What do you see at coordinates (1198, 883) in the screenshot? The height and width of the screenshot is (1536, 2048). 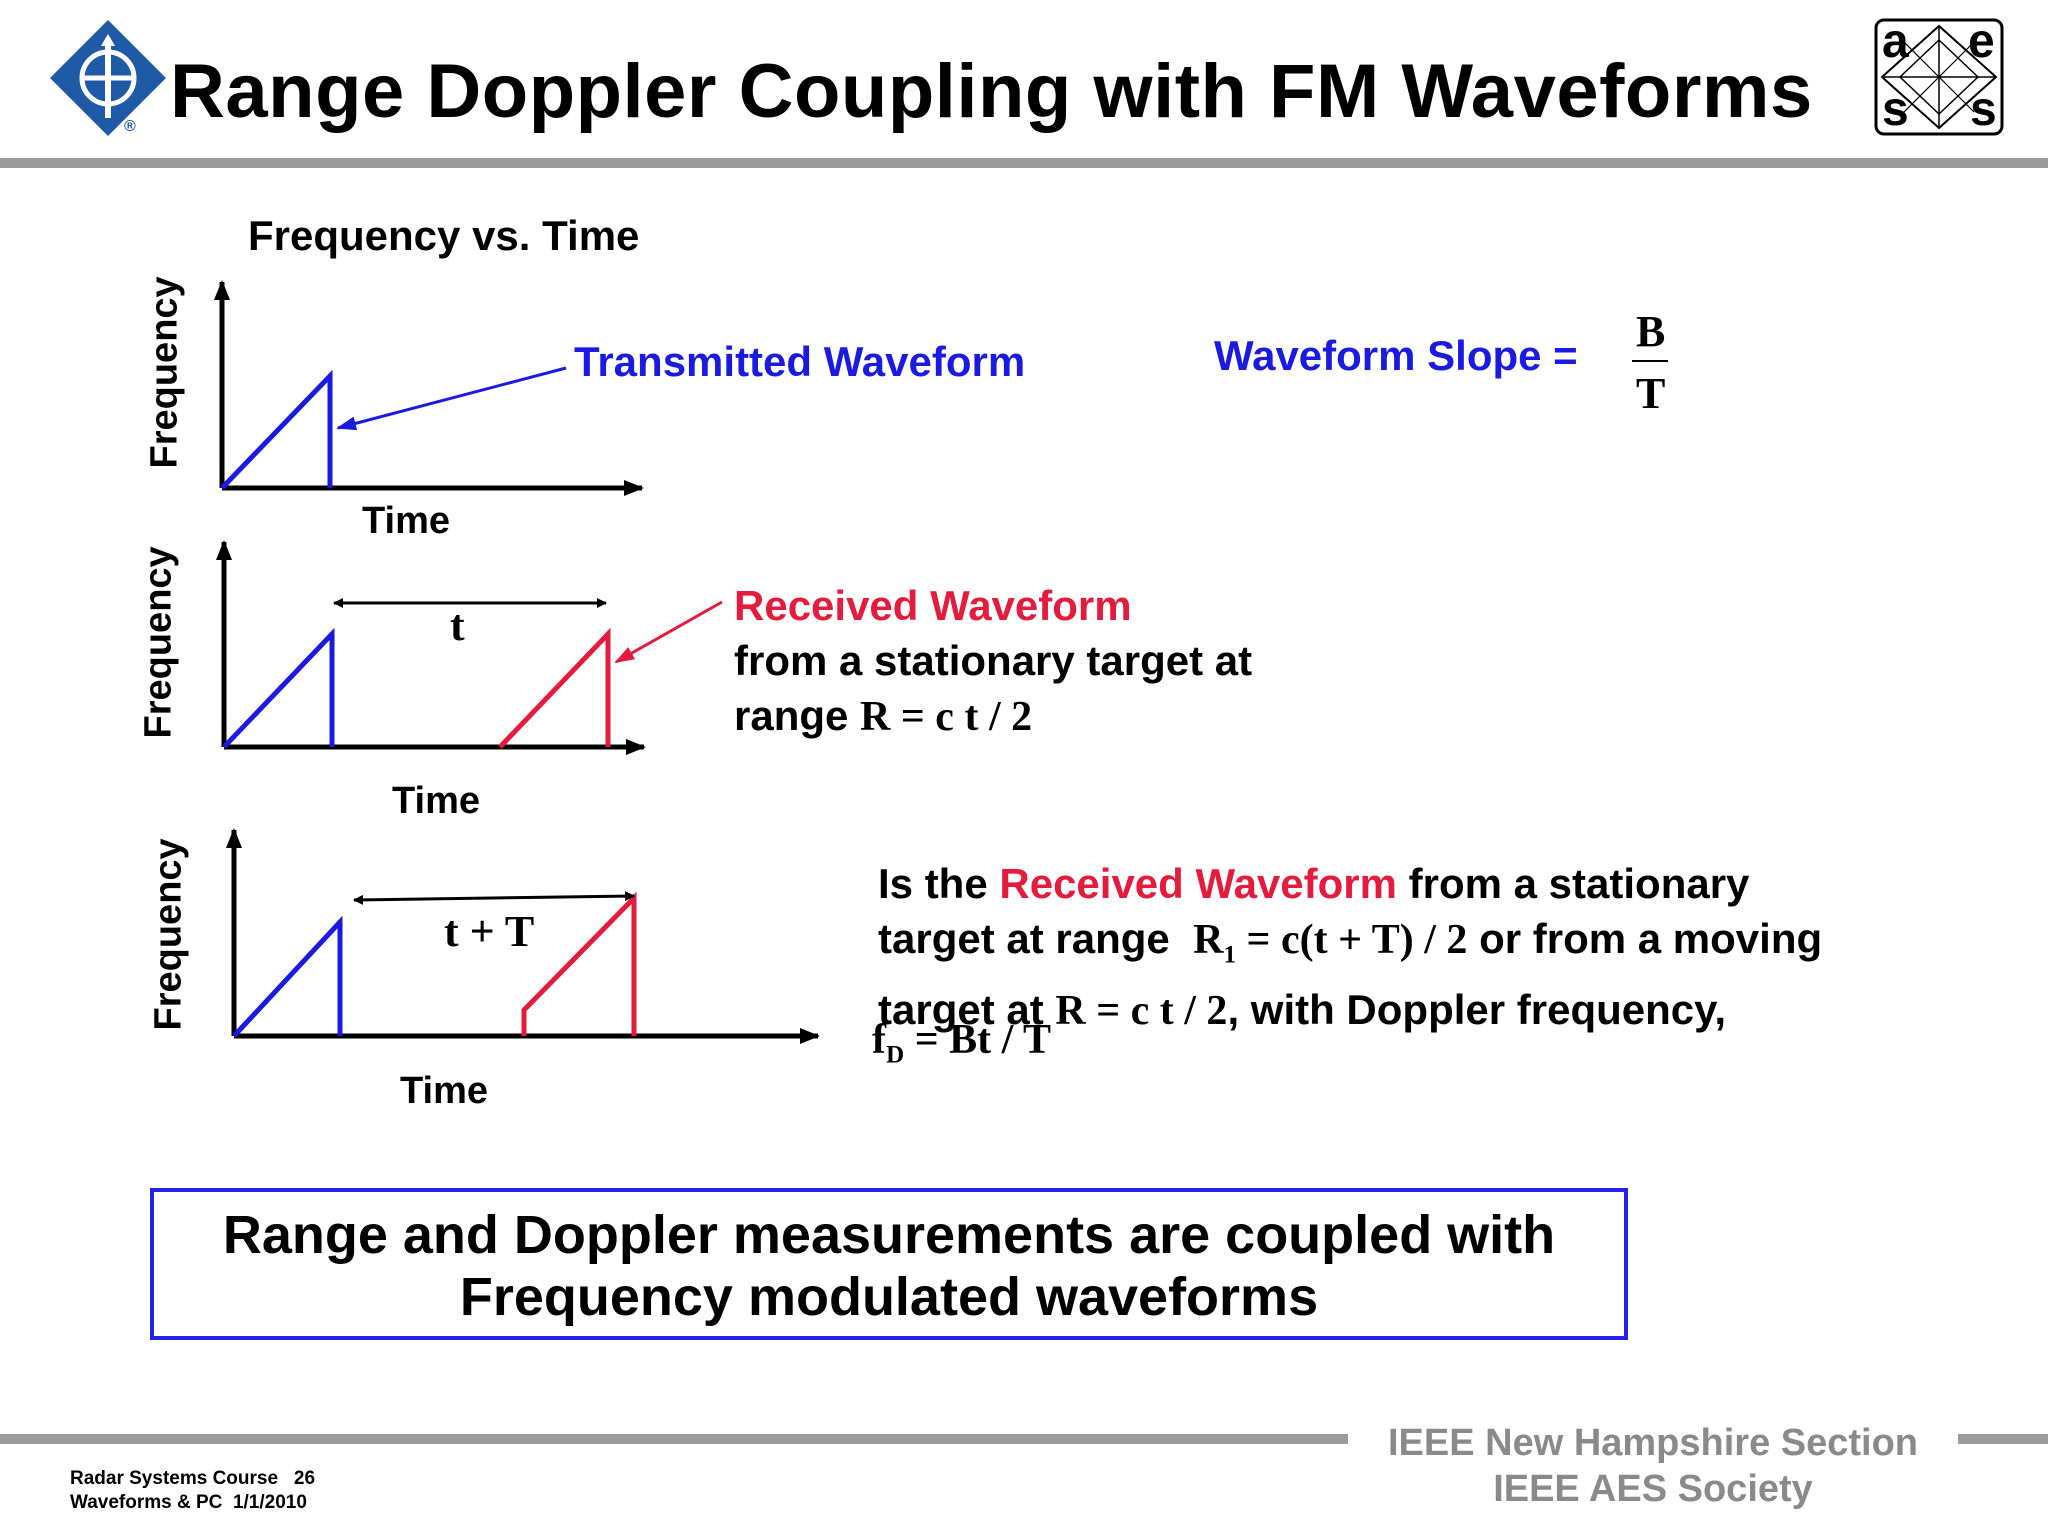 I see `question-received-waveform: Received Waveform` at bounding box center [1198, 883].